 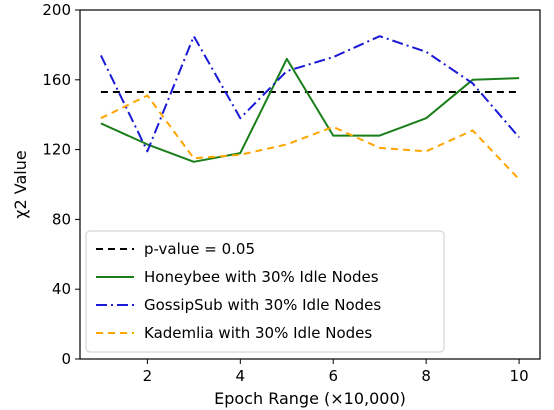 What do you see at coordinates (262, 305) in the screenshot?
I see `legend-entry-label: GossipSub with 30% Idle Nodes` at bounding box center [262, 305].